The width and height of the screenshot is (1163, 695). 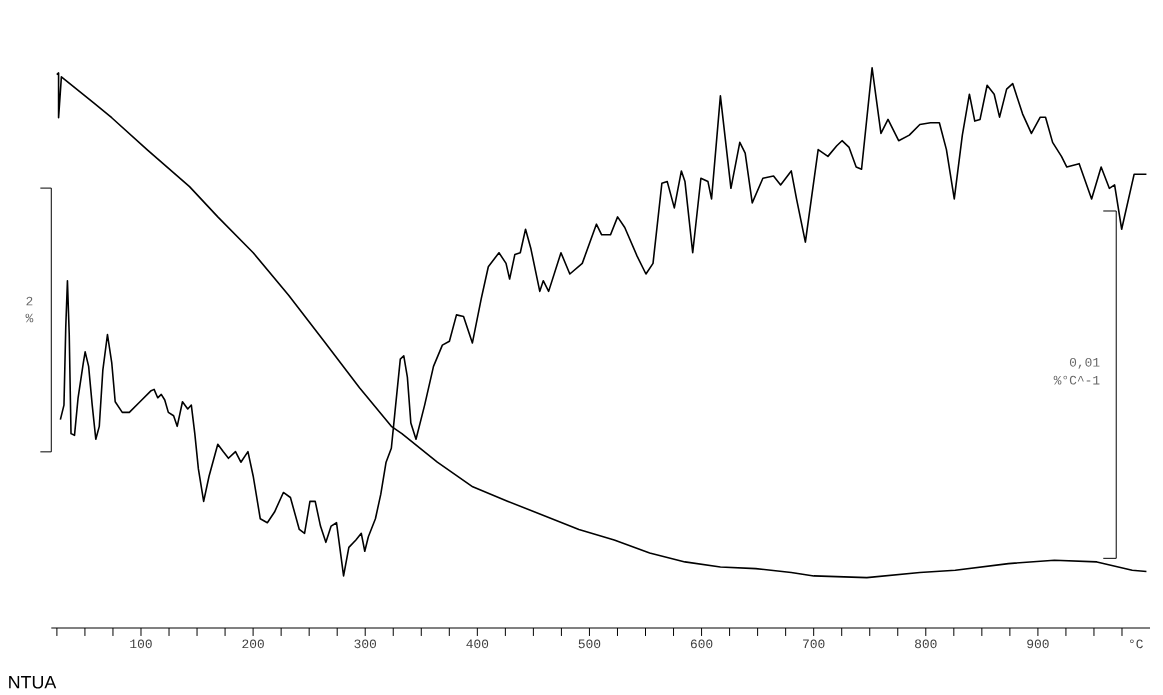 What do you see at coordinates (1076, 371) in the screenshot?
I see `annotation: 0,01 %°C^-1` at bounding box center [1076, 371].